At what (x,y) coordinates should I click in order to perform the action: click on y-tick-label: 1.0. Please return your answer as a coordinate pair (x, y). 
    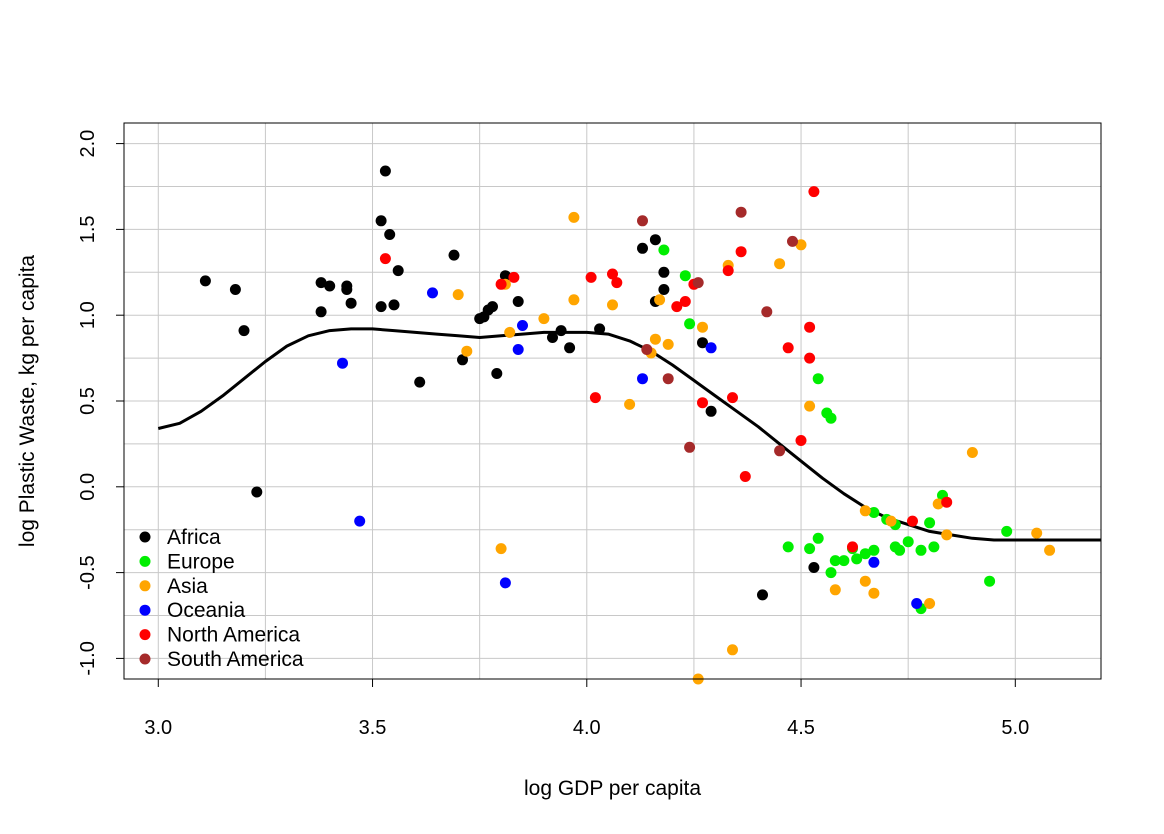
    Looking at the image, I should click on (88, 315).